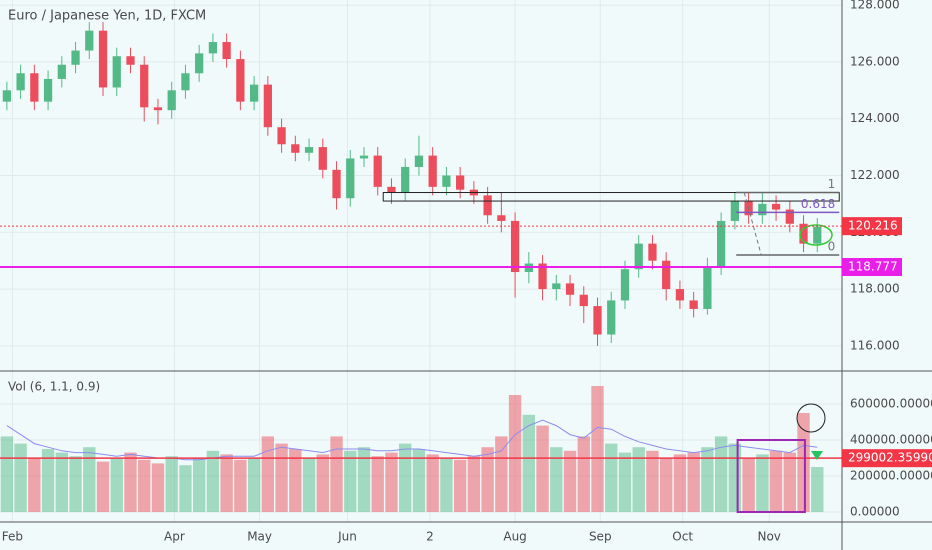  Describe the element at coordinates (771, 476) in the screenshot. I see `volume-box` at that location.